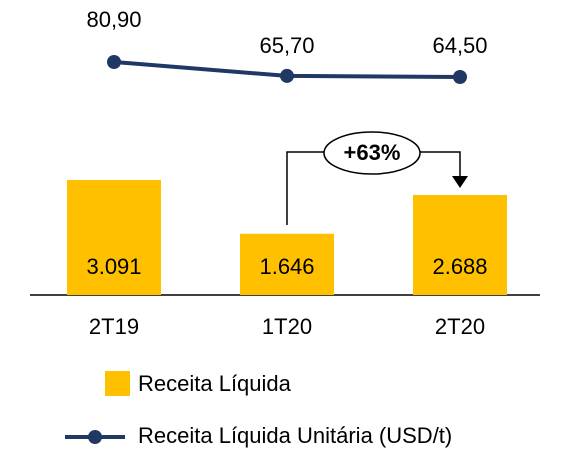 The width and height of the screenshot is (563, 460). Describe the element at coordinates (460, 326) in the screenshot. I see `x-tick-label: 2T20` at that location.